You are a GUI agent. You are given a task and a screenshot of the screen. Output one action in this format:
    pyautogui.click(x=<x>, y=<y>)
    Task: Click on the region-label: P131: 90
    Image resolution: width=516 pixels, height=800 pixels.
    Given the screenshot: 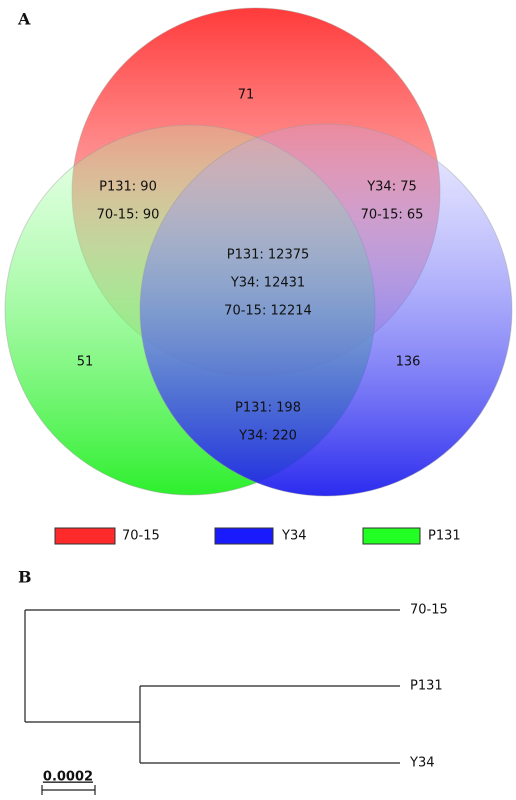 What is the action you would take?
    pyautogui.click(x=128, y=187)
    